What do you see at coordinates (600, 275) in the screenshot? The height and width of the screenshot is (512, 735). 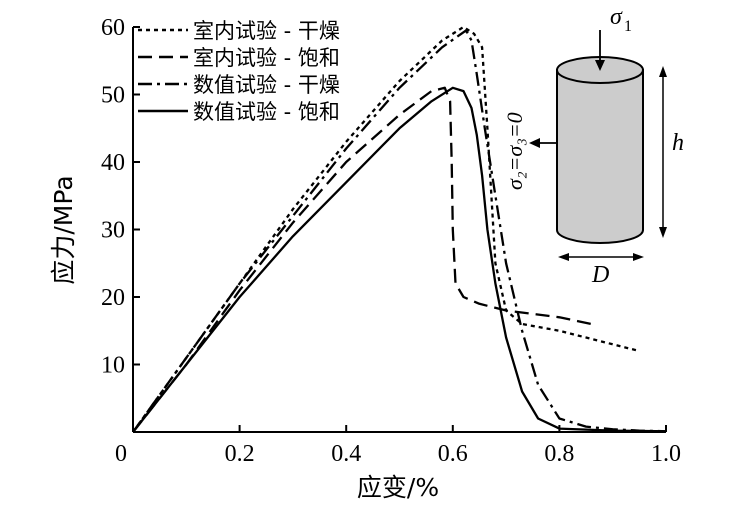 I see `d-label: D` at bounding box center [600, 275].